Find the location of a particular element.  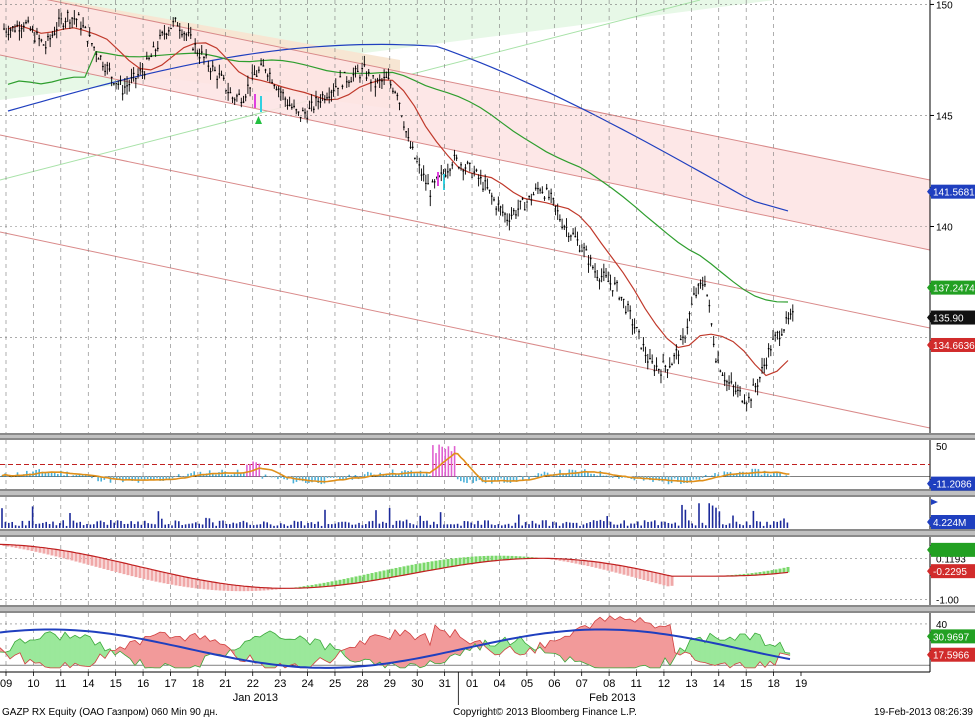

x-axis-day-label: 12 is located at coordinates (664, 684).